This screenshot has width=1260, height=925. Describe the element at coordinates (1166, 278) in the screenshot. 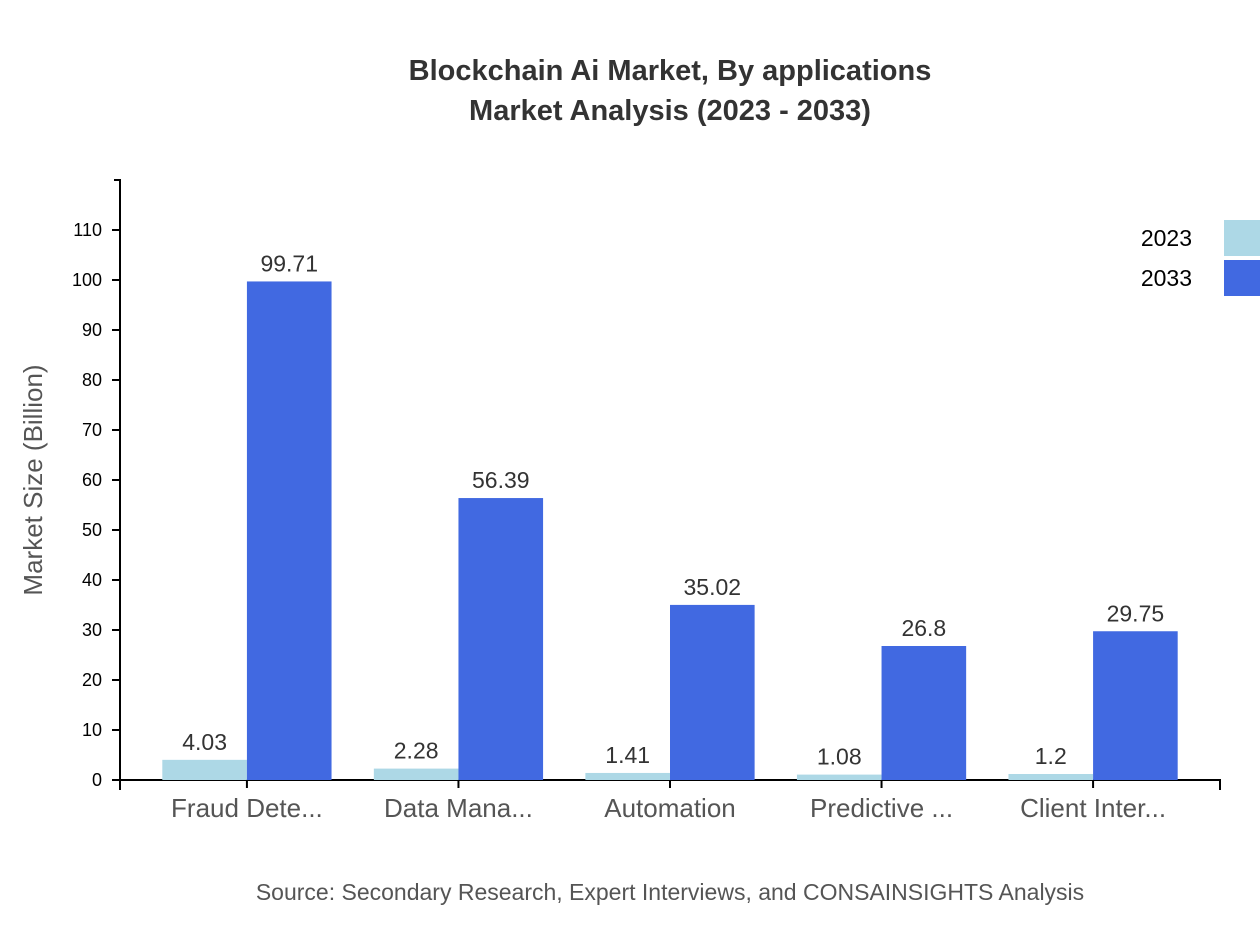

I see `legend-label: 2033` at that location.